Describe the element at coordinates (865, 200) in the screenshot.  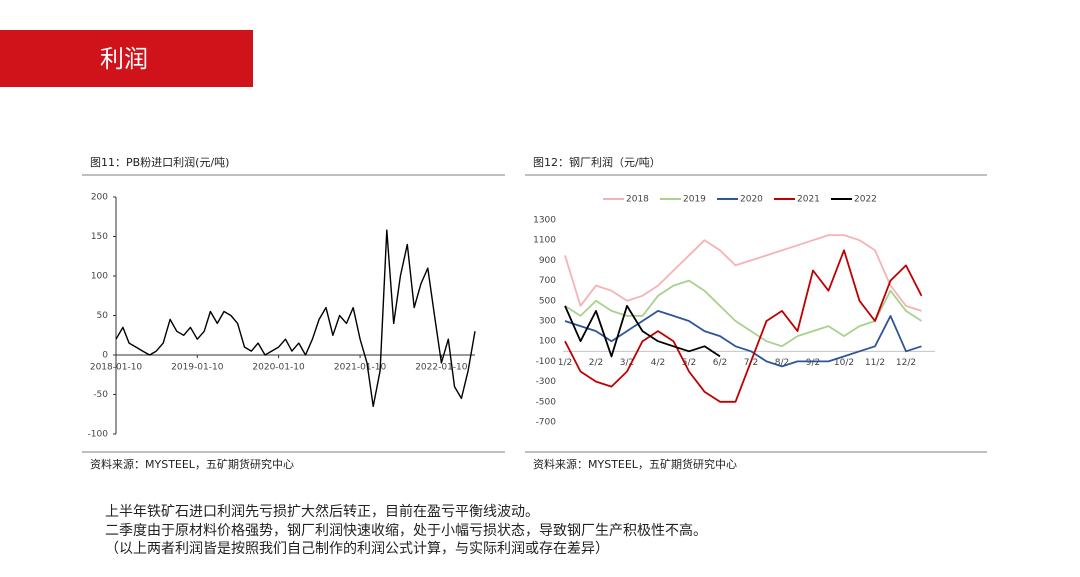
I see `legend-label: 2022` at that location.